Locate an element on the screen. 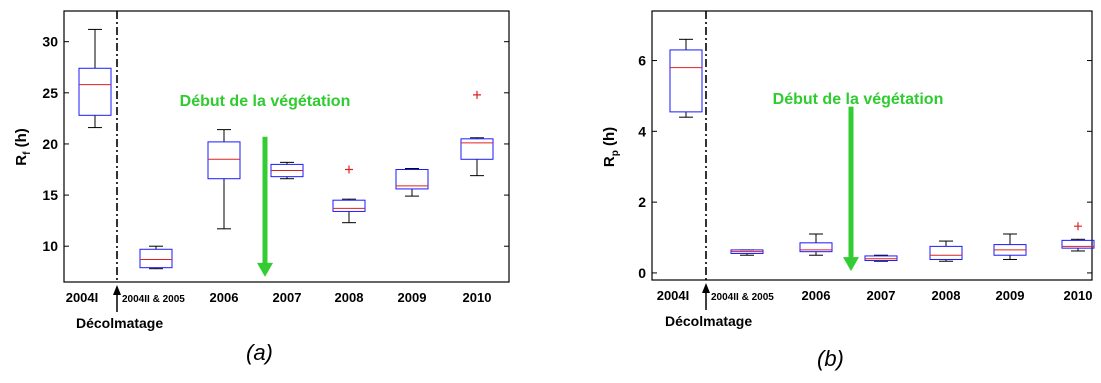 Image resolution: width=1101 pixels, height=383 pixels. y-tick-label: 30 is located at coordinates (50, 42).